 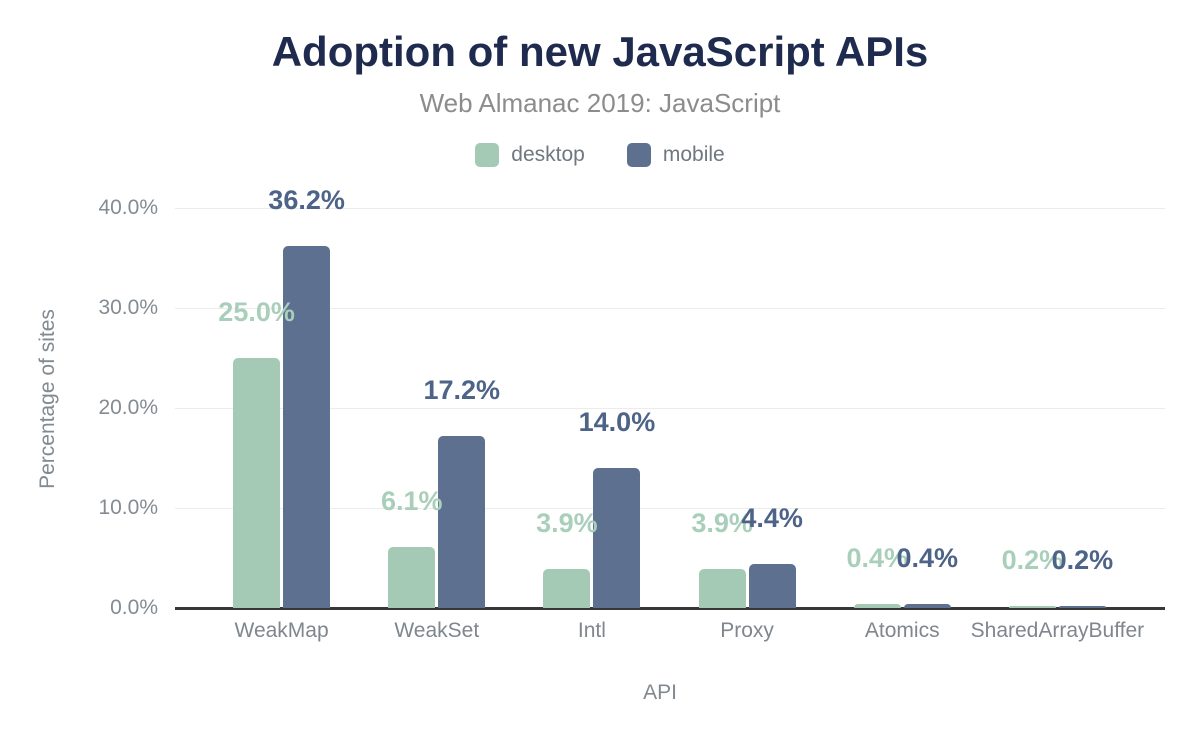 I want to click on bar-mobile-proxy, so click(x=772, y=586).